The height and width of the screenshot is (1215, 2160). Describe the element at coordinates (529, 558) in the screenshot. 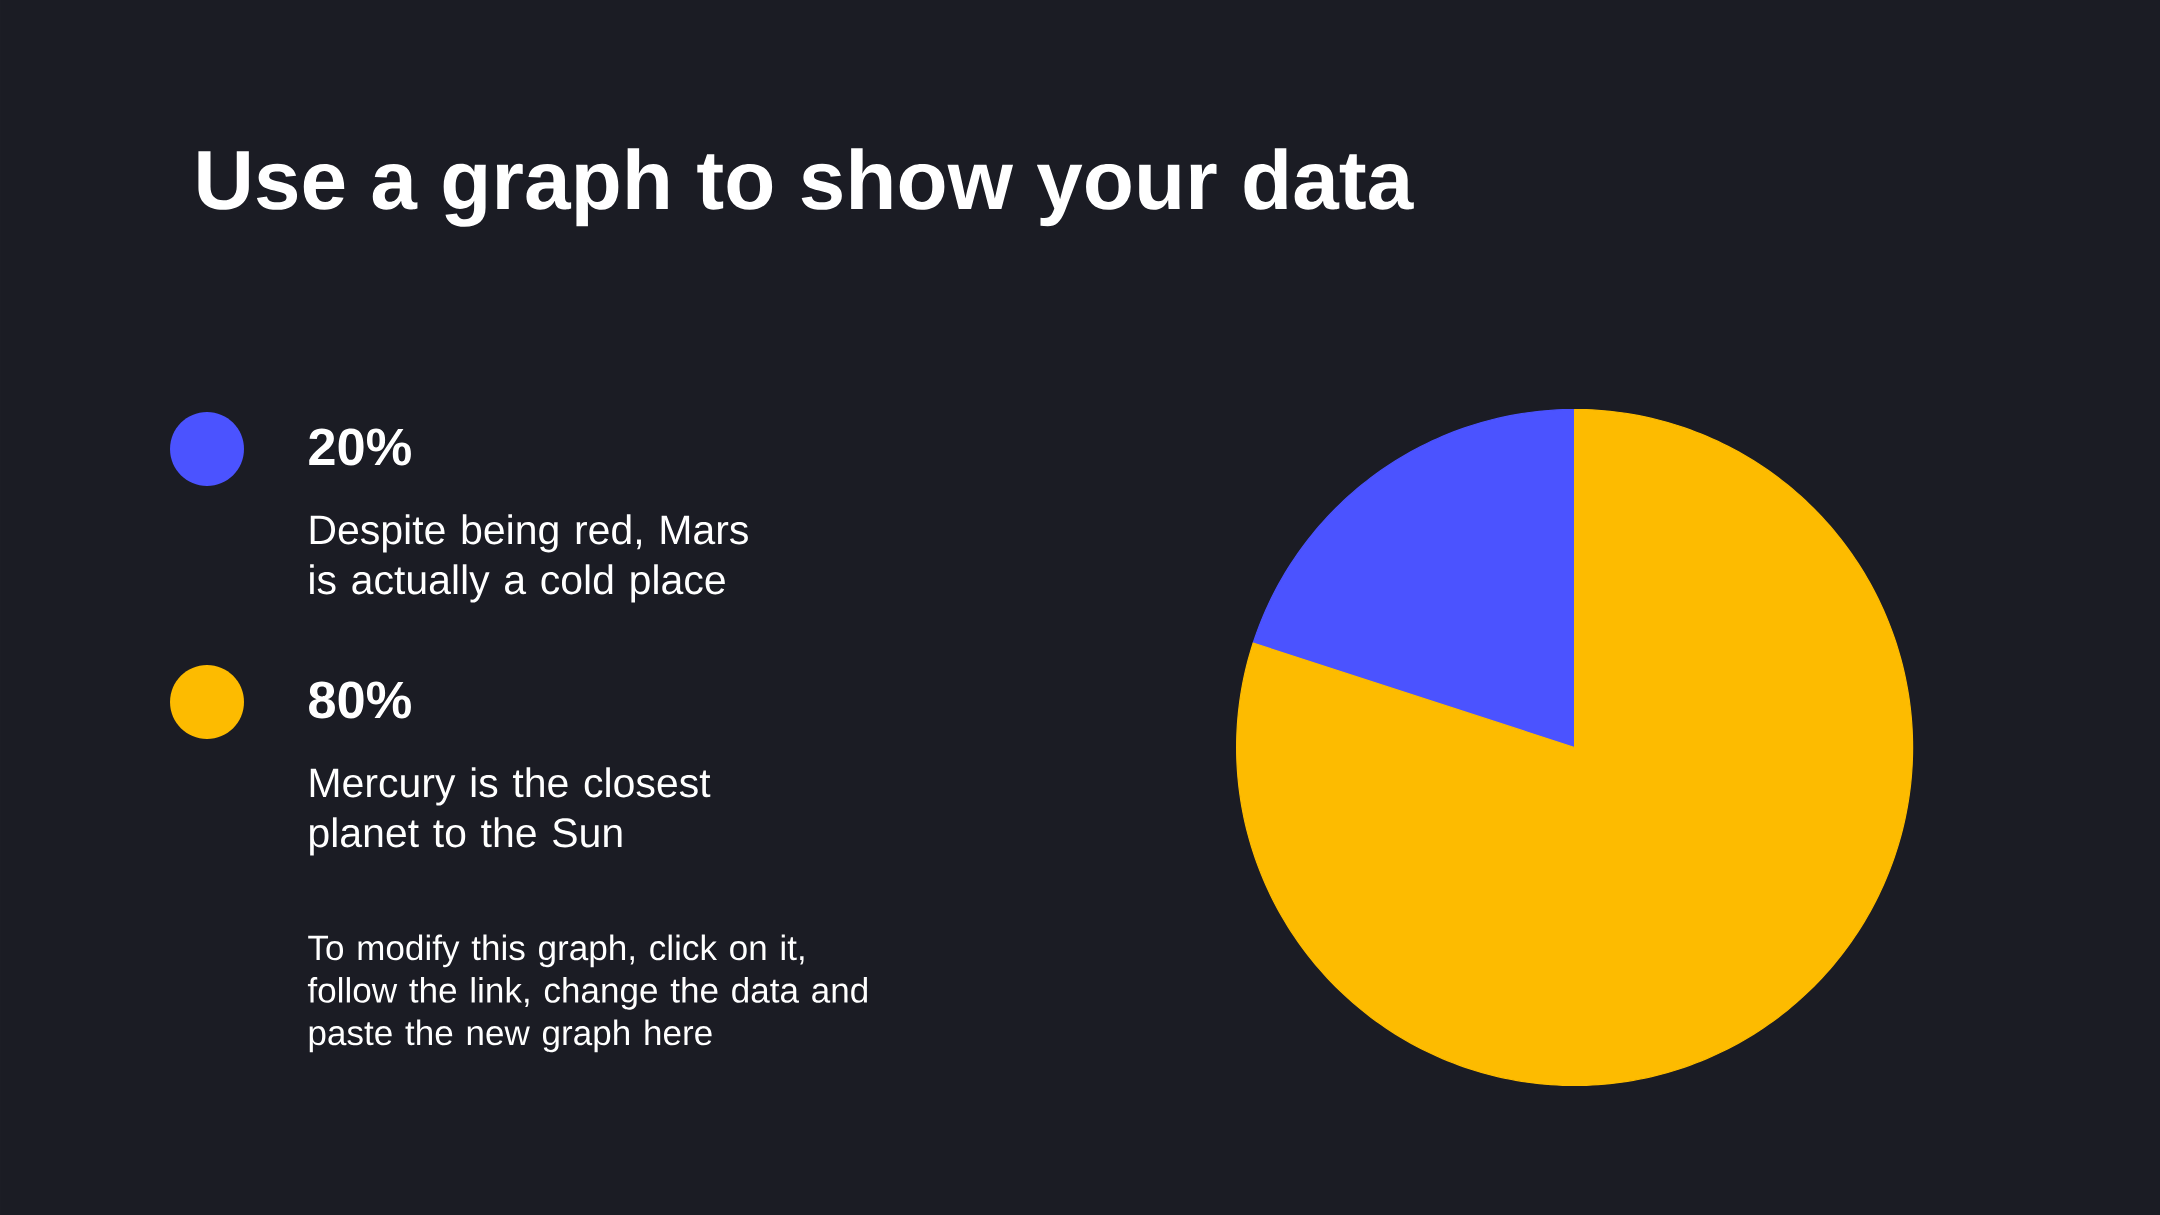

I see `text: Despite being red, Mars is actually a cold place` at that location.